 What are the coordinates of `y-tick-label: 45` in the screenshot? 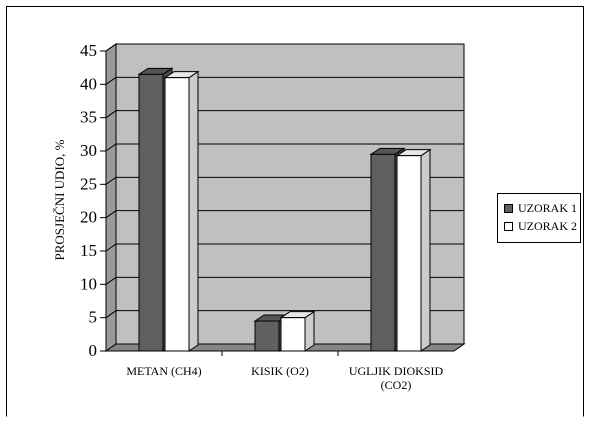 It's located at (88, 50).